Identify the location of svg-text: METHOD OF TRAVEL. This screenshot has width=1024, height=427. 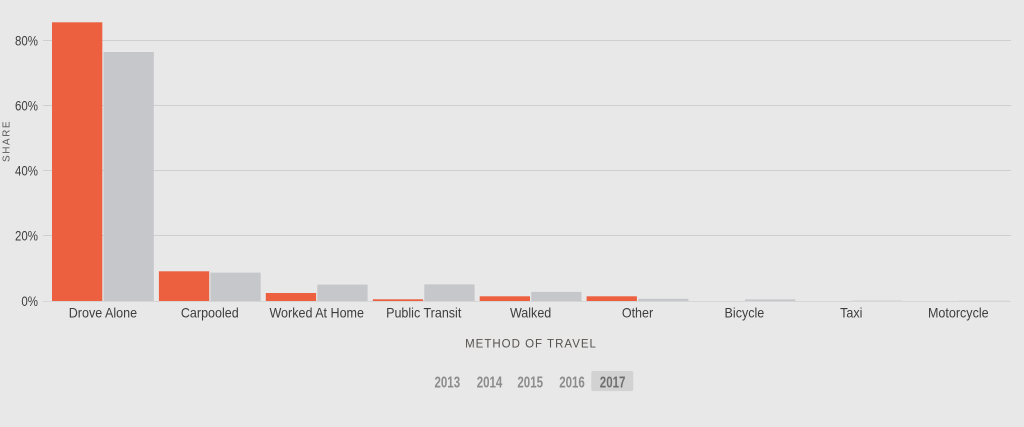
(531, 345).